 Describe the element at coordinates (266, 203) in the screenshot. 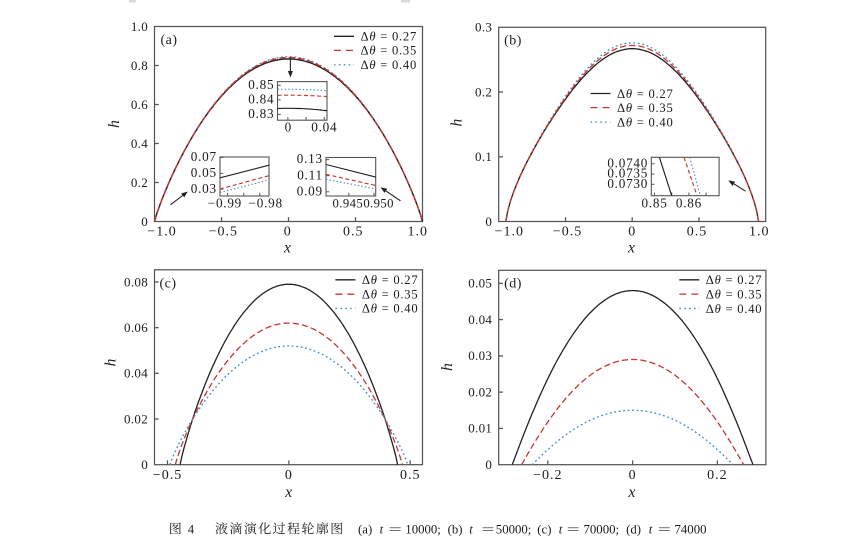

I see `svg-text: −0.98` at that location.